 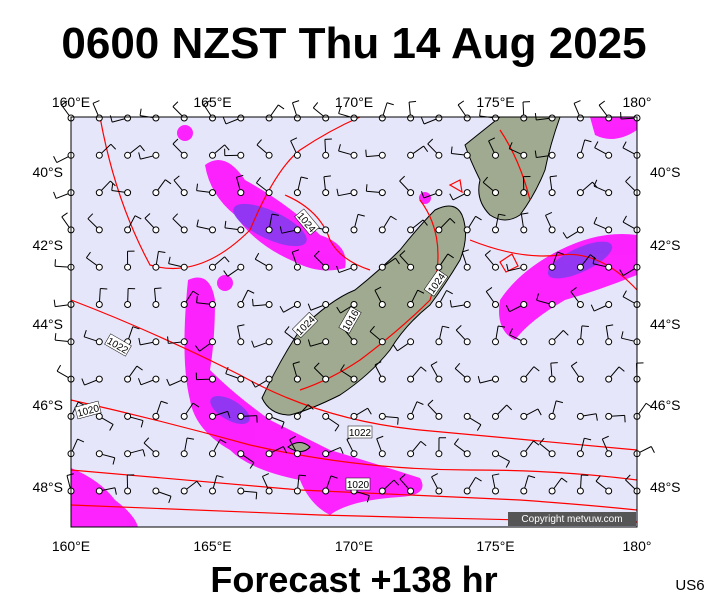 What do you see at coordinates (495, 546) in the screenshot?
I see `bottom-lon-label: 175°E` at bounding box center [495, 546].